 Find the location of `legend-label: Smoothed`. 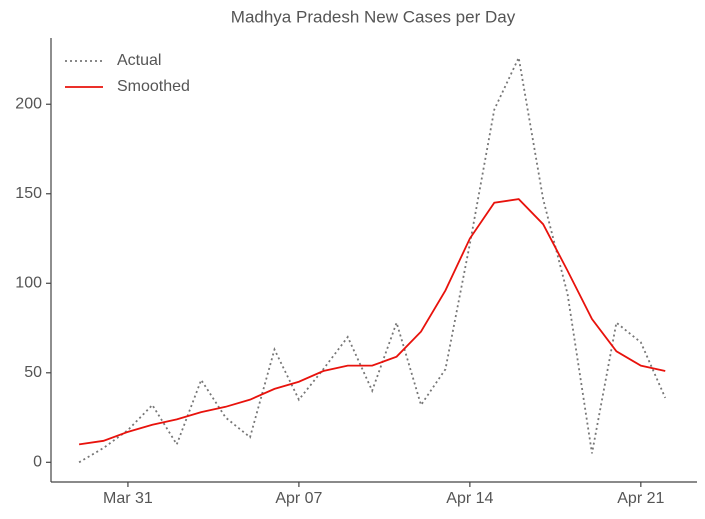

legend-label: Smoothed is located at coordinates (153, 86).